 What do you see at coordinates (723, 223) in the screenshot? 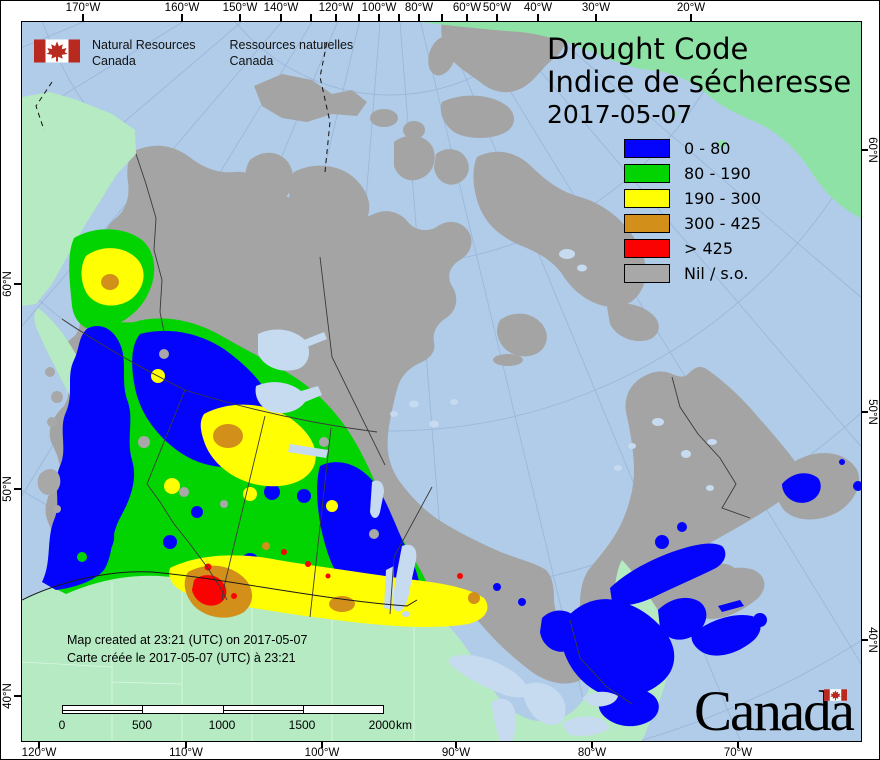
I see `legend-label: 300 - 425` at bounding box center [723, 223].